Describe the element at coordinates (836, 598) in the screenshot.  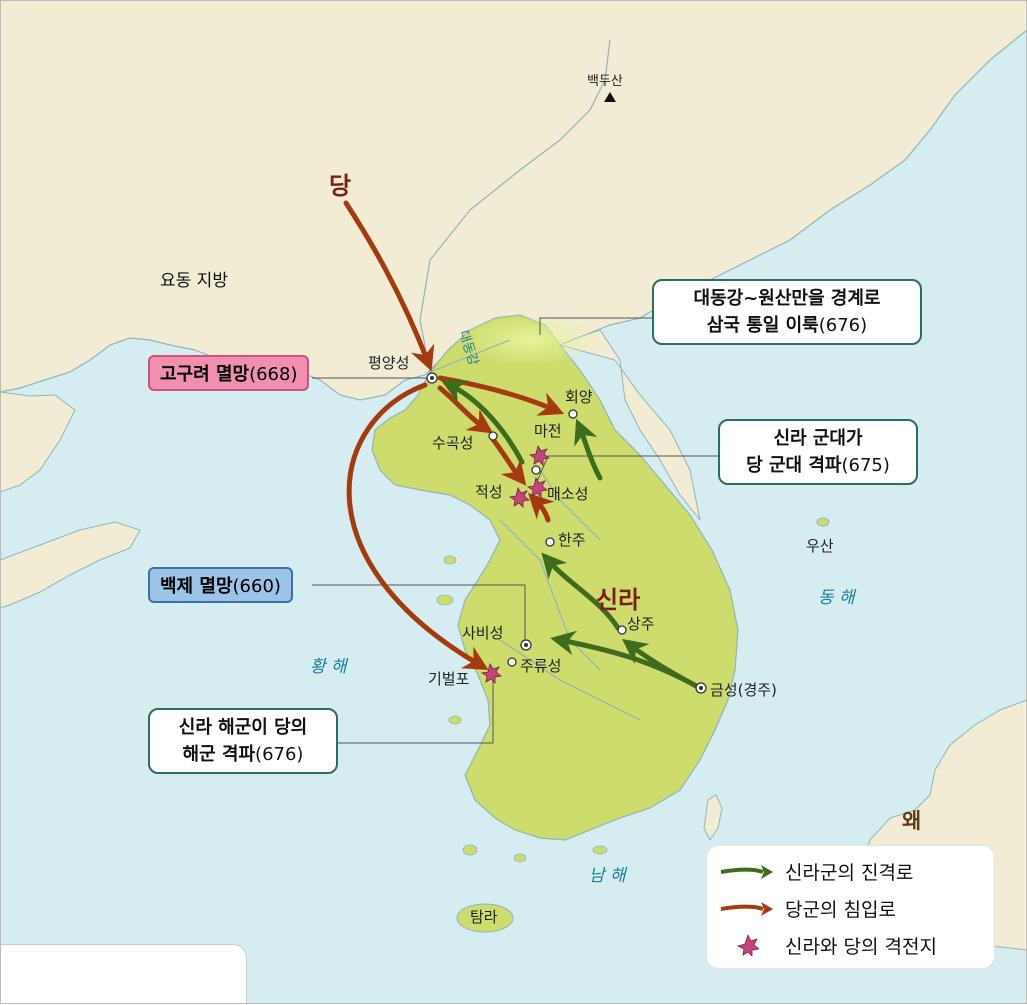
I see `label-east-sea: 동 해` at that location.